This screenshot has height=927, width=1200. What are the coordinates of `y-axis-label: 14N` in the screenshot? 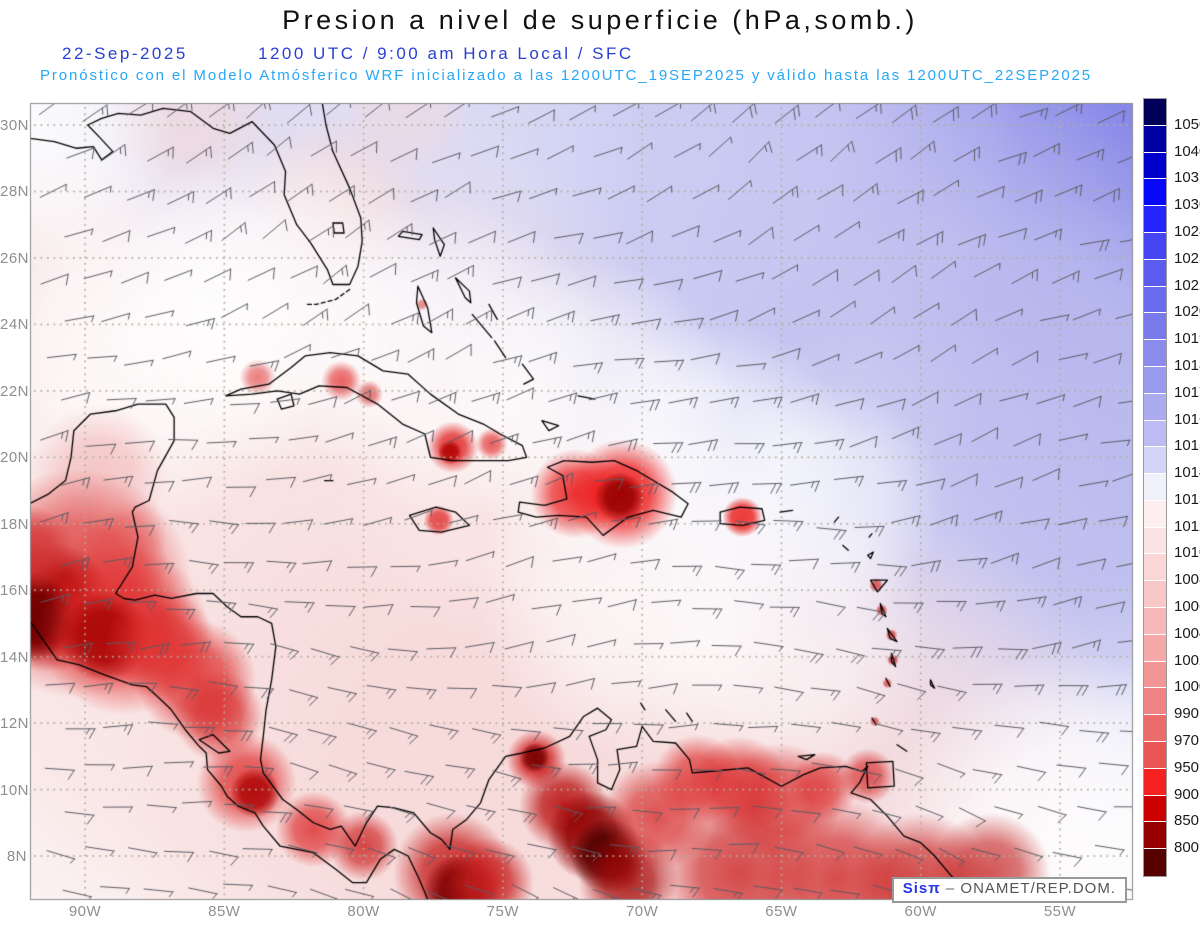 It's located at (15, 657).